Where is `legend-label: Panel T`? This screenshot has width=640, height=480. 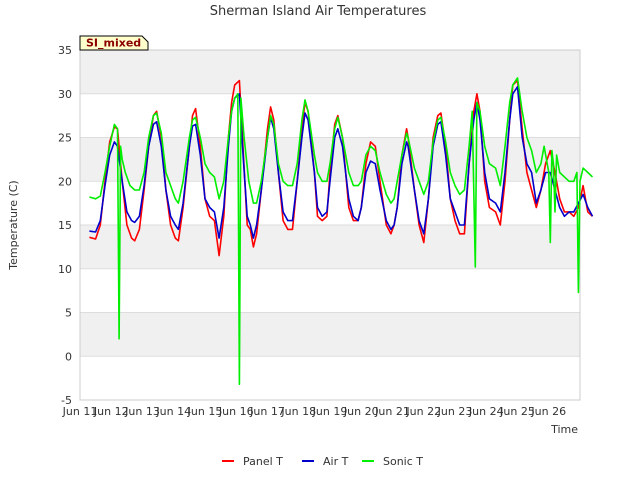
legend-label: Panel T is located at coordinates (263, 461).